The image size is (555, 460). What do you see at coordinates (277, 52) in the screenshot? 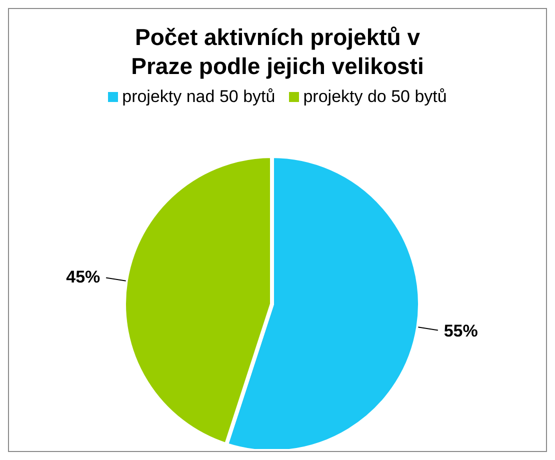
I see `chart-title: Počet aktivních projektů v Praze podle jejich velikosti` at bounding box center [277, 52].